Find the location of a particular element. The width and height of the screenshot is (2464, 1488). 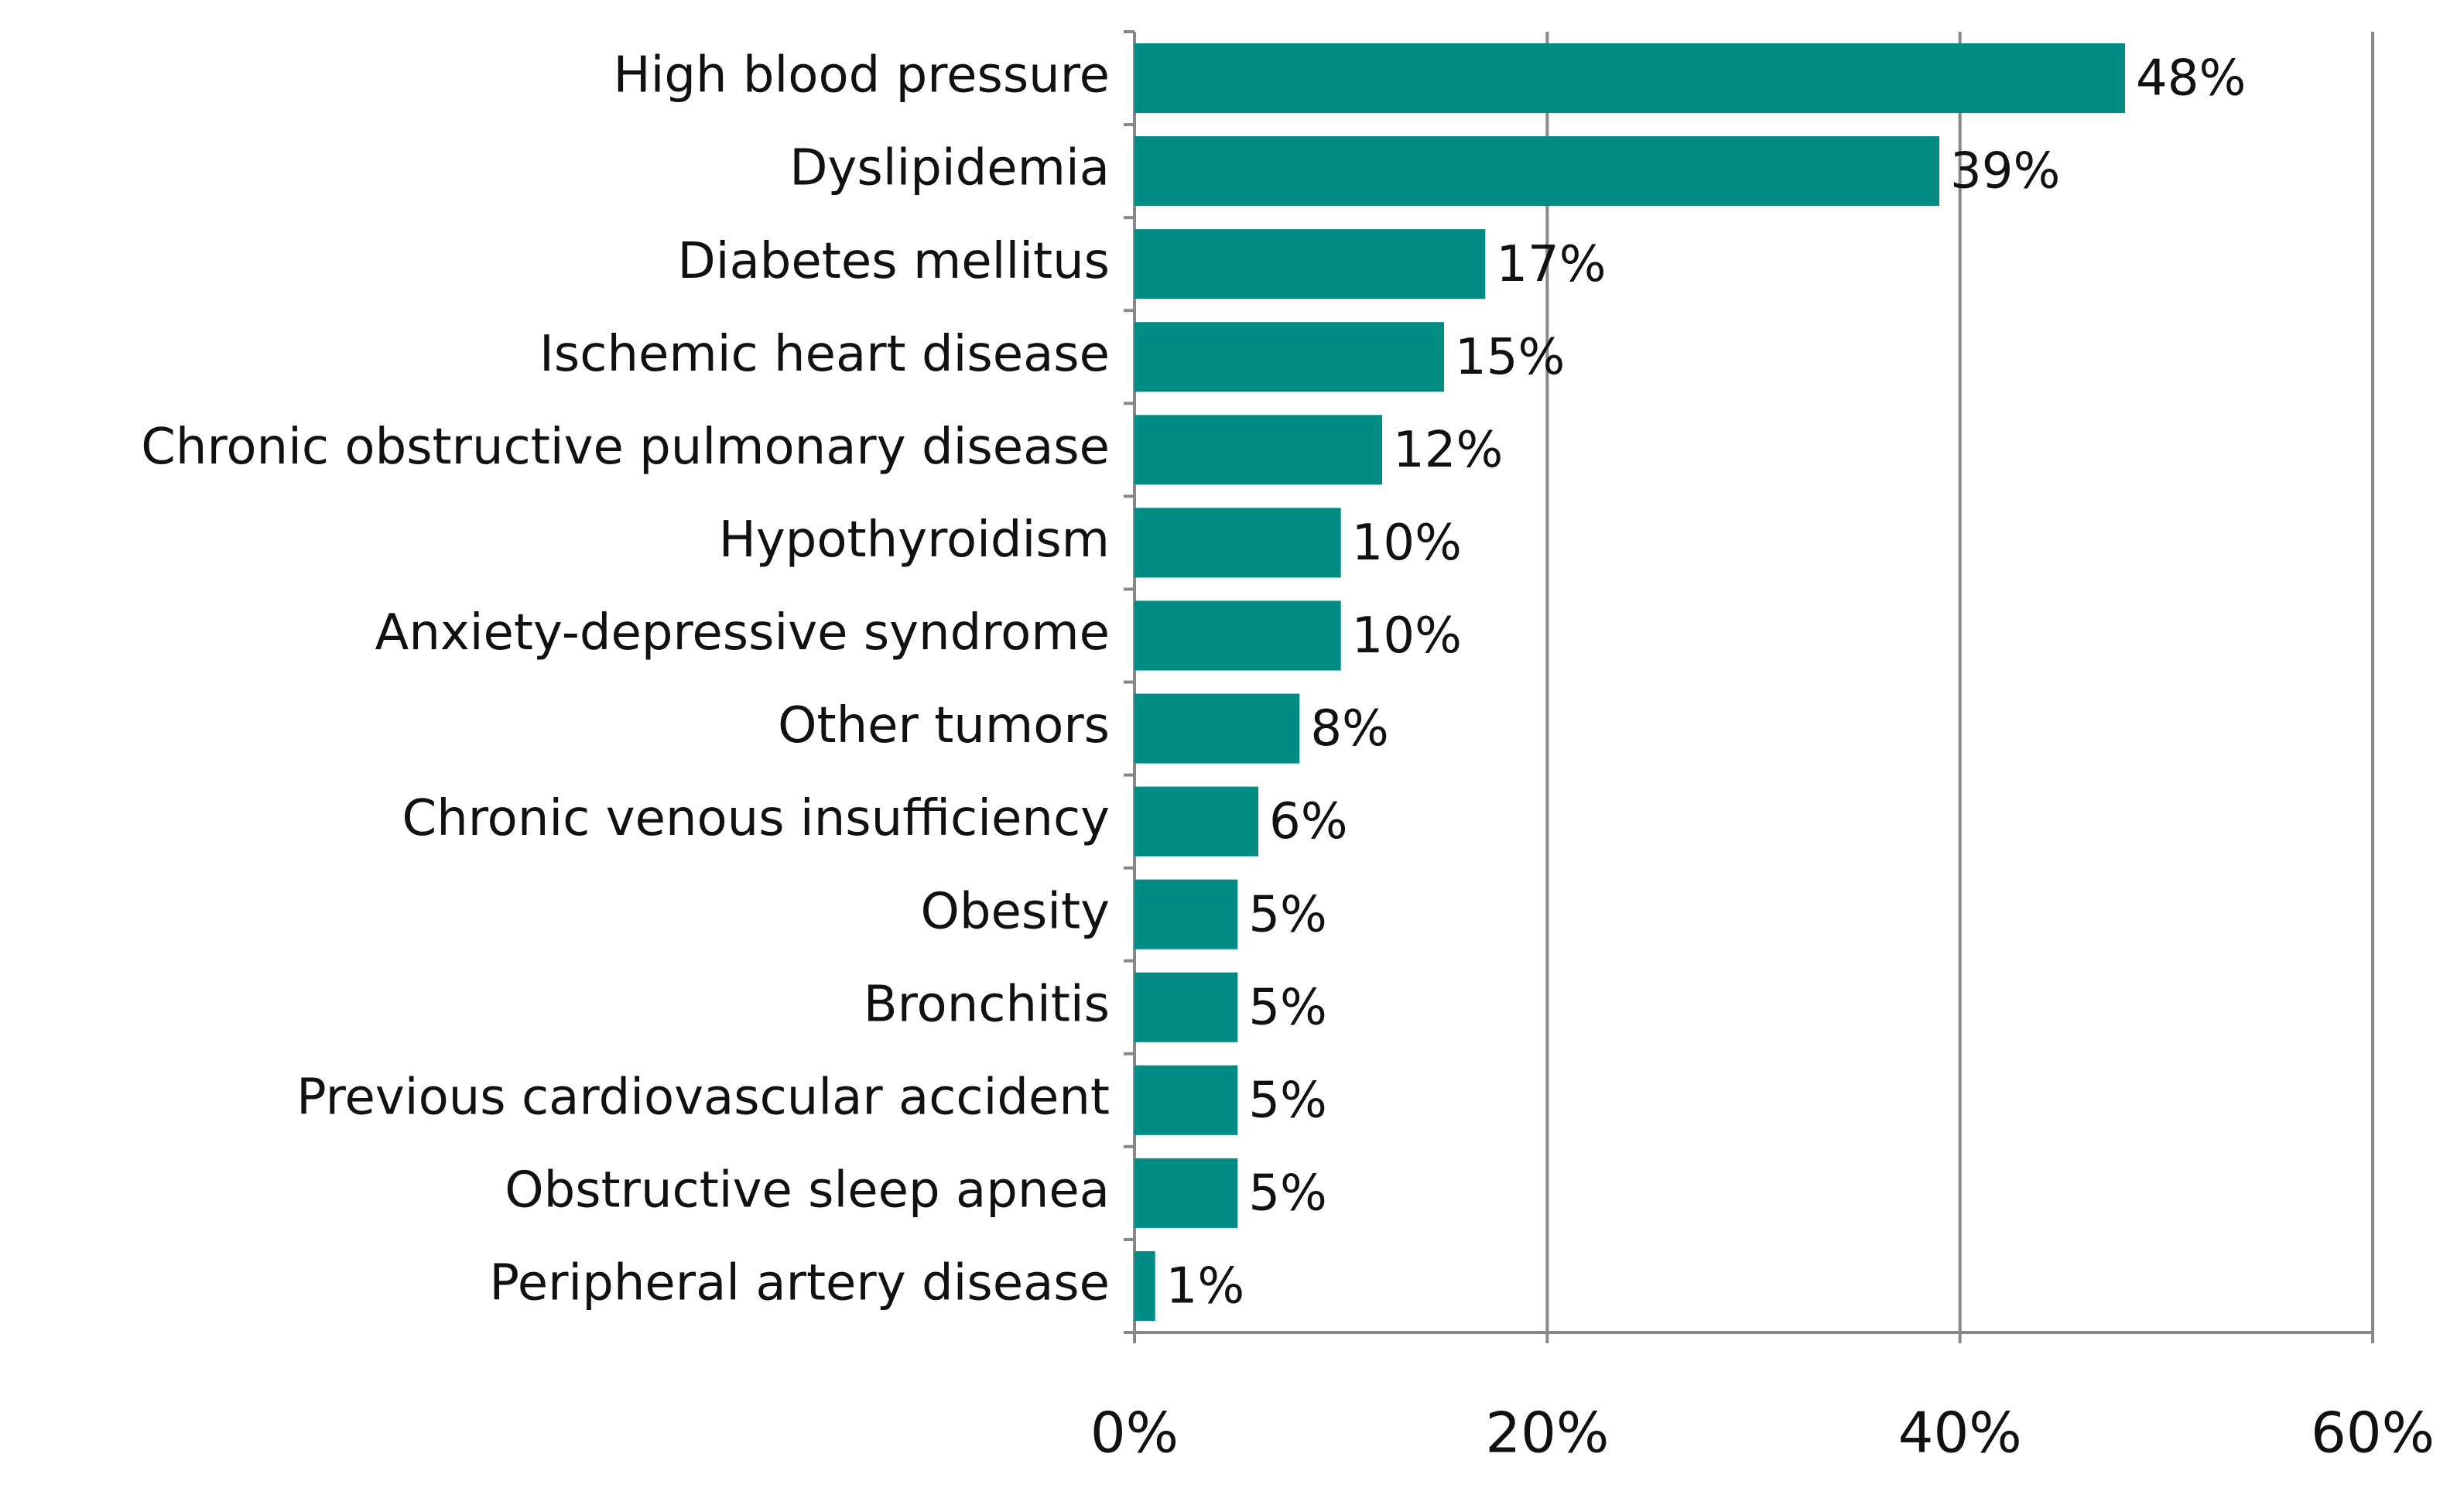

value-label: 1% is located at coordinates (1205, 1286).